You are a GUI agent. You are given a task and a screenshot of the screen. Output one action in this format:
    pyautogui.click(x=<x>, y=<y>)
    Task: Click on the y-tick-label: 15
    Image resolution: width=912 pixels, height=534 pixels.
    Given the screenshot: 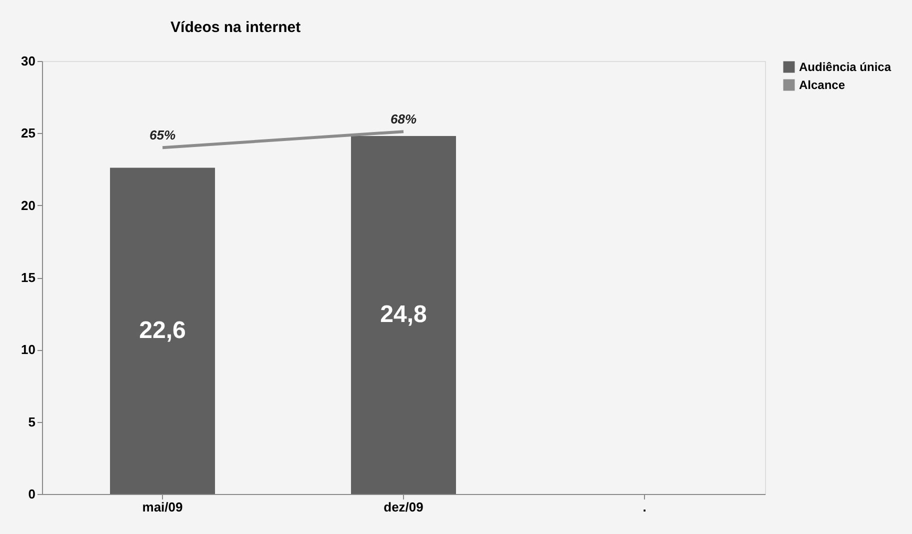 What is the action you would take?
    pyautogui.click(x=28, y=277)
    